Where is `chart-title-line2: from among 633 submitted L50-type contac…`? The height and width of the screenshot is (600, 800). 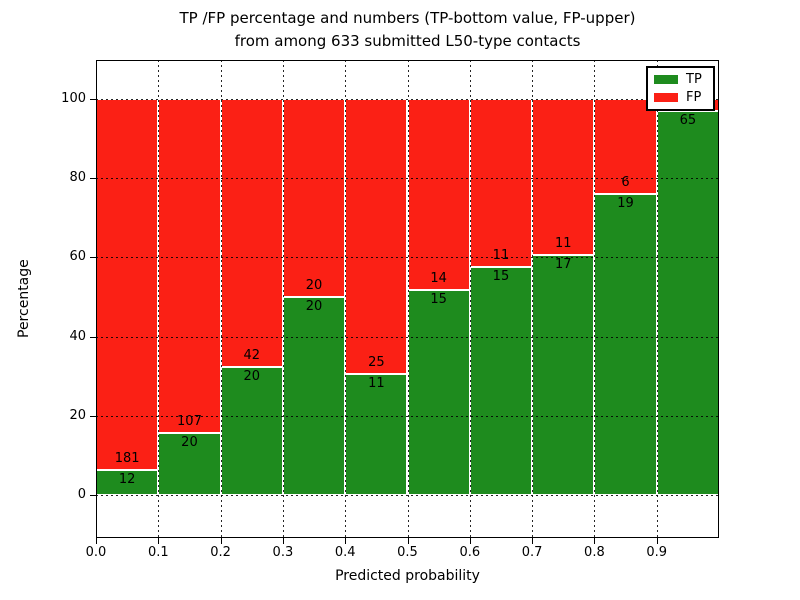 chart-title-line2: from among 633 submitted L50-type contac… is located at coordinates (407, 41).